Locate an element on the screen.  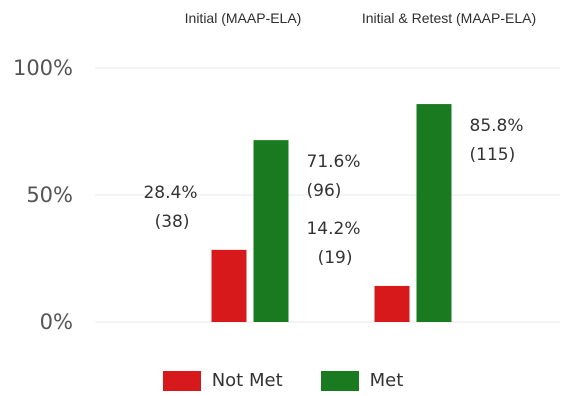
legend-item-not-met: Not Met is located at coordinates (222, 380).